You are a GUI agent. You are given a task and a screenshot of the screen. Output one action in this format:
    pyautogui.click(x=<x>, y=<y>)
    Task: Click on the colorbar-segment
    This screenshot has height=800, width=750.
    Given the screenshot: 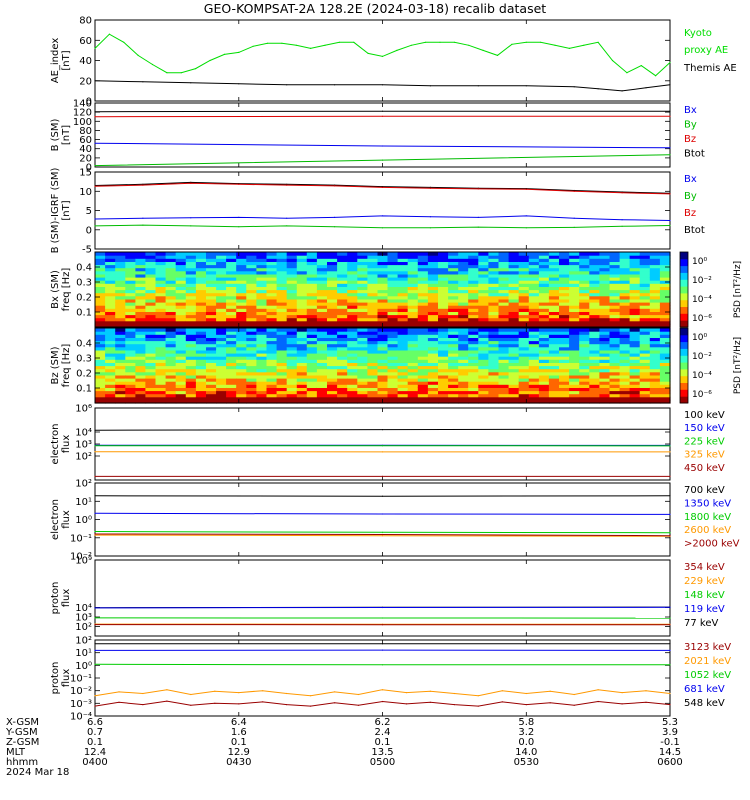 What is the action you would take?
    pyautogui.click(x=684, y=290)
    